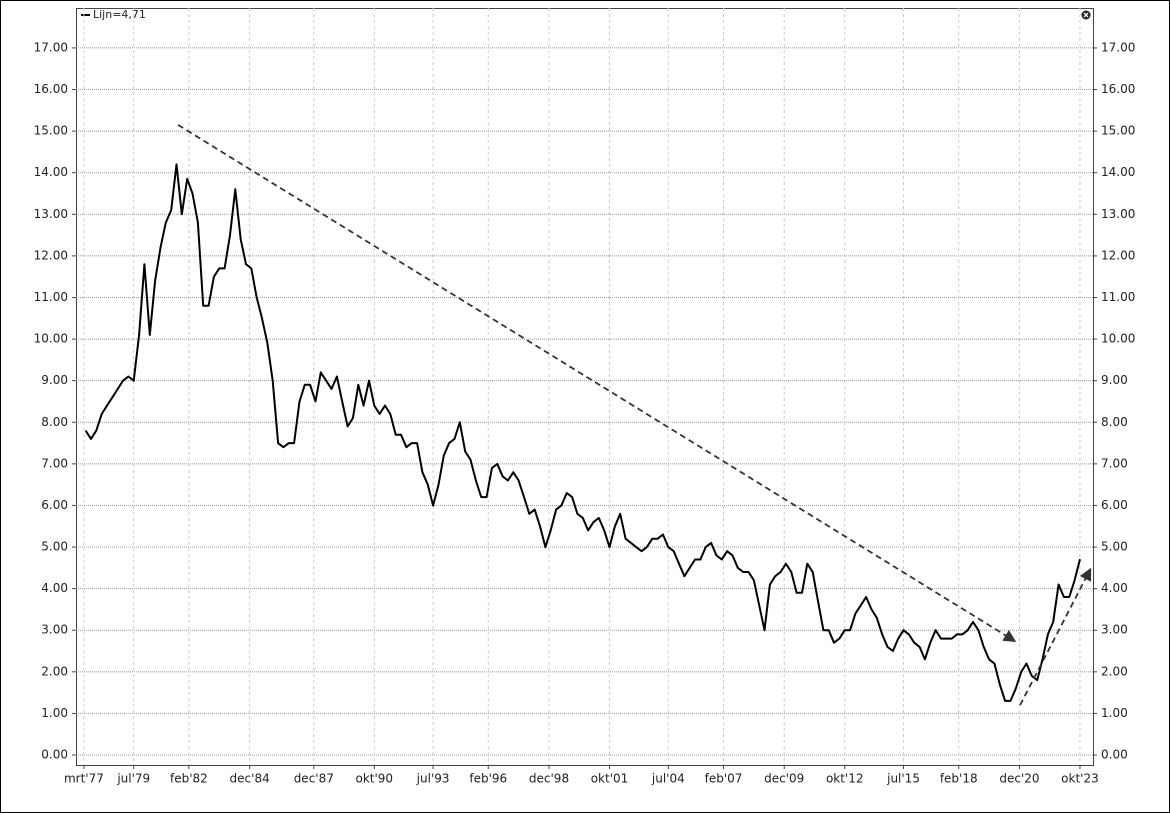 Image resolution: width=1170 pixels, height=813 pixels. I want to click on y-tick-label: 9.00, so click(54, 380).